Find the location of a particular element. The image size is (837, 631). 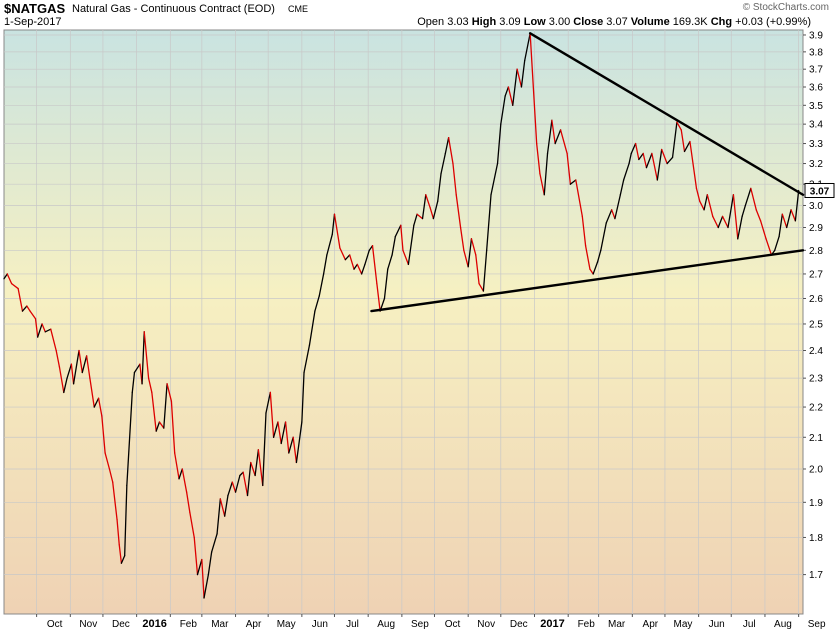

y-tick-label: 3.6 is located at coordinates (816, 87).